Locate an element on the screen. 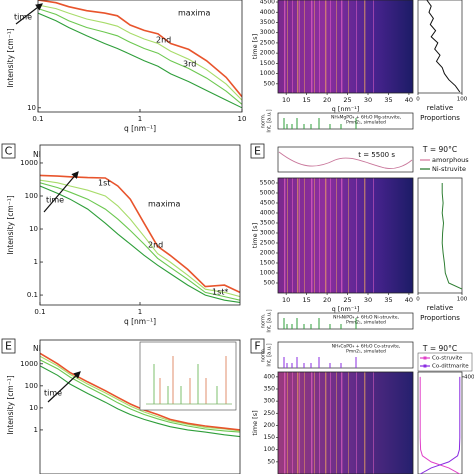 This screenshot has width=474, height=474. y-tick-label: 4500 is located at coordinates (267, 3).